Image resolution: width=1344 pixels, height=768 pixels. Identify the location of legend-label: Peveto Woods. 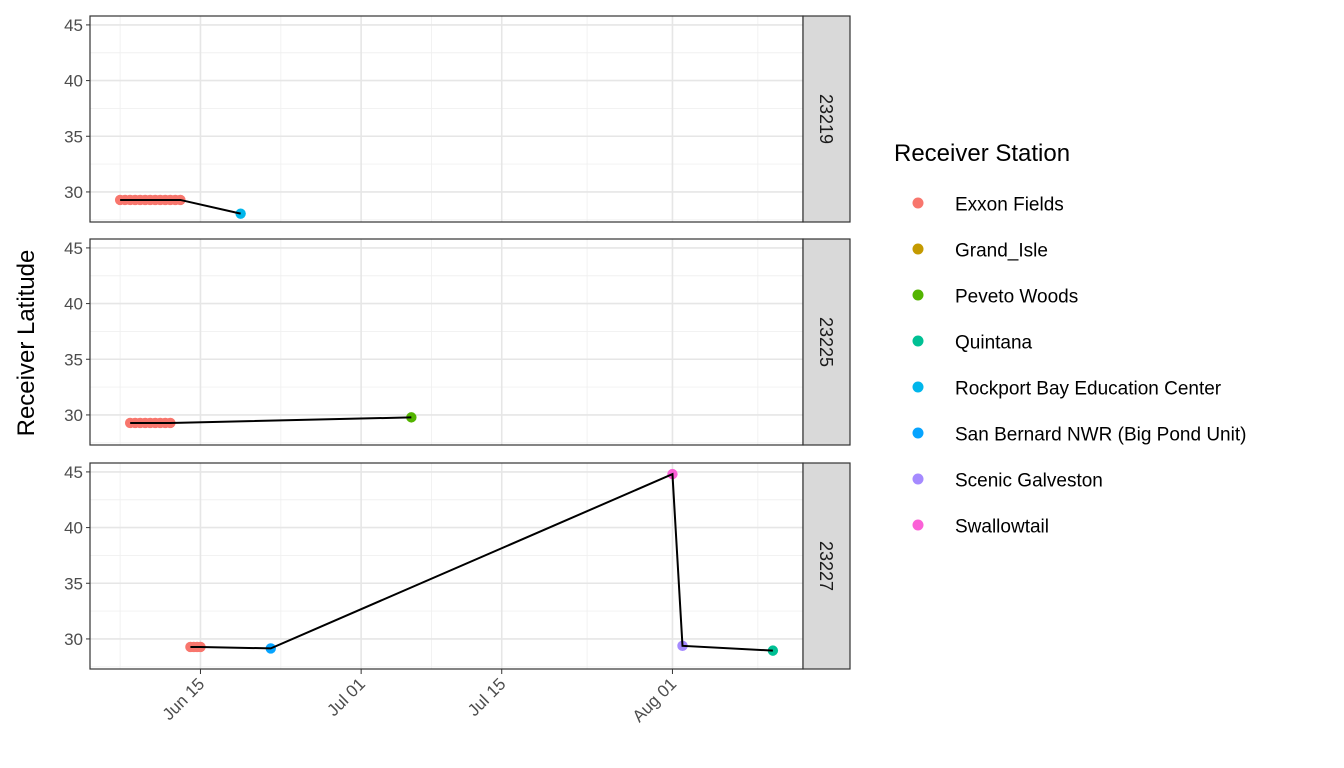
(1016, 297).